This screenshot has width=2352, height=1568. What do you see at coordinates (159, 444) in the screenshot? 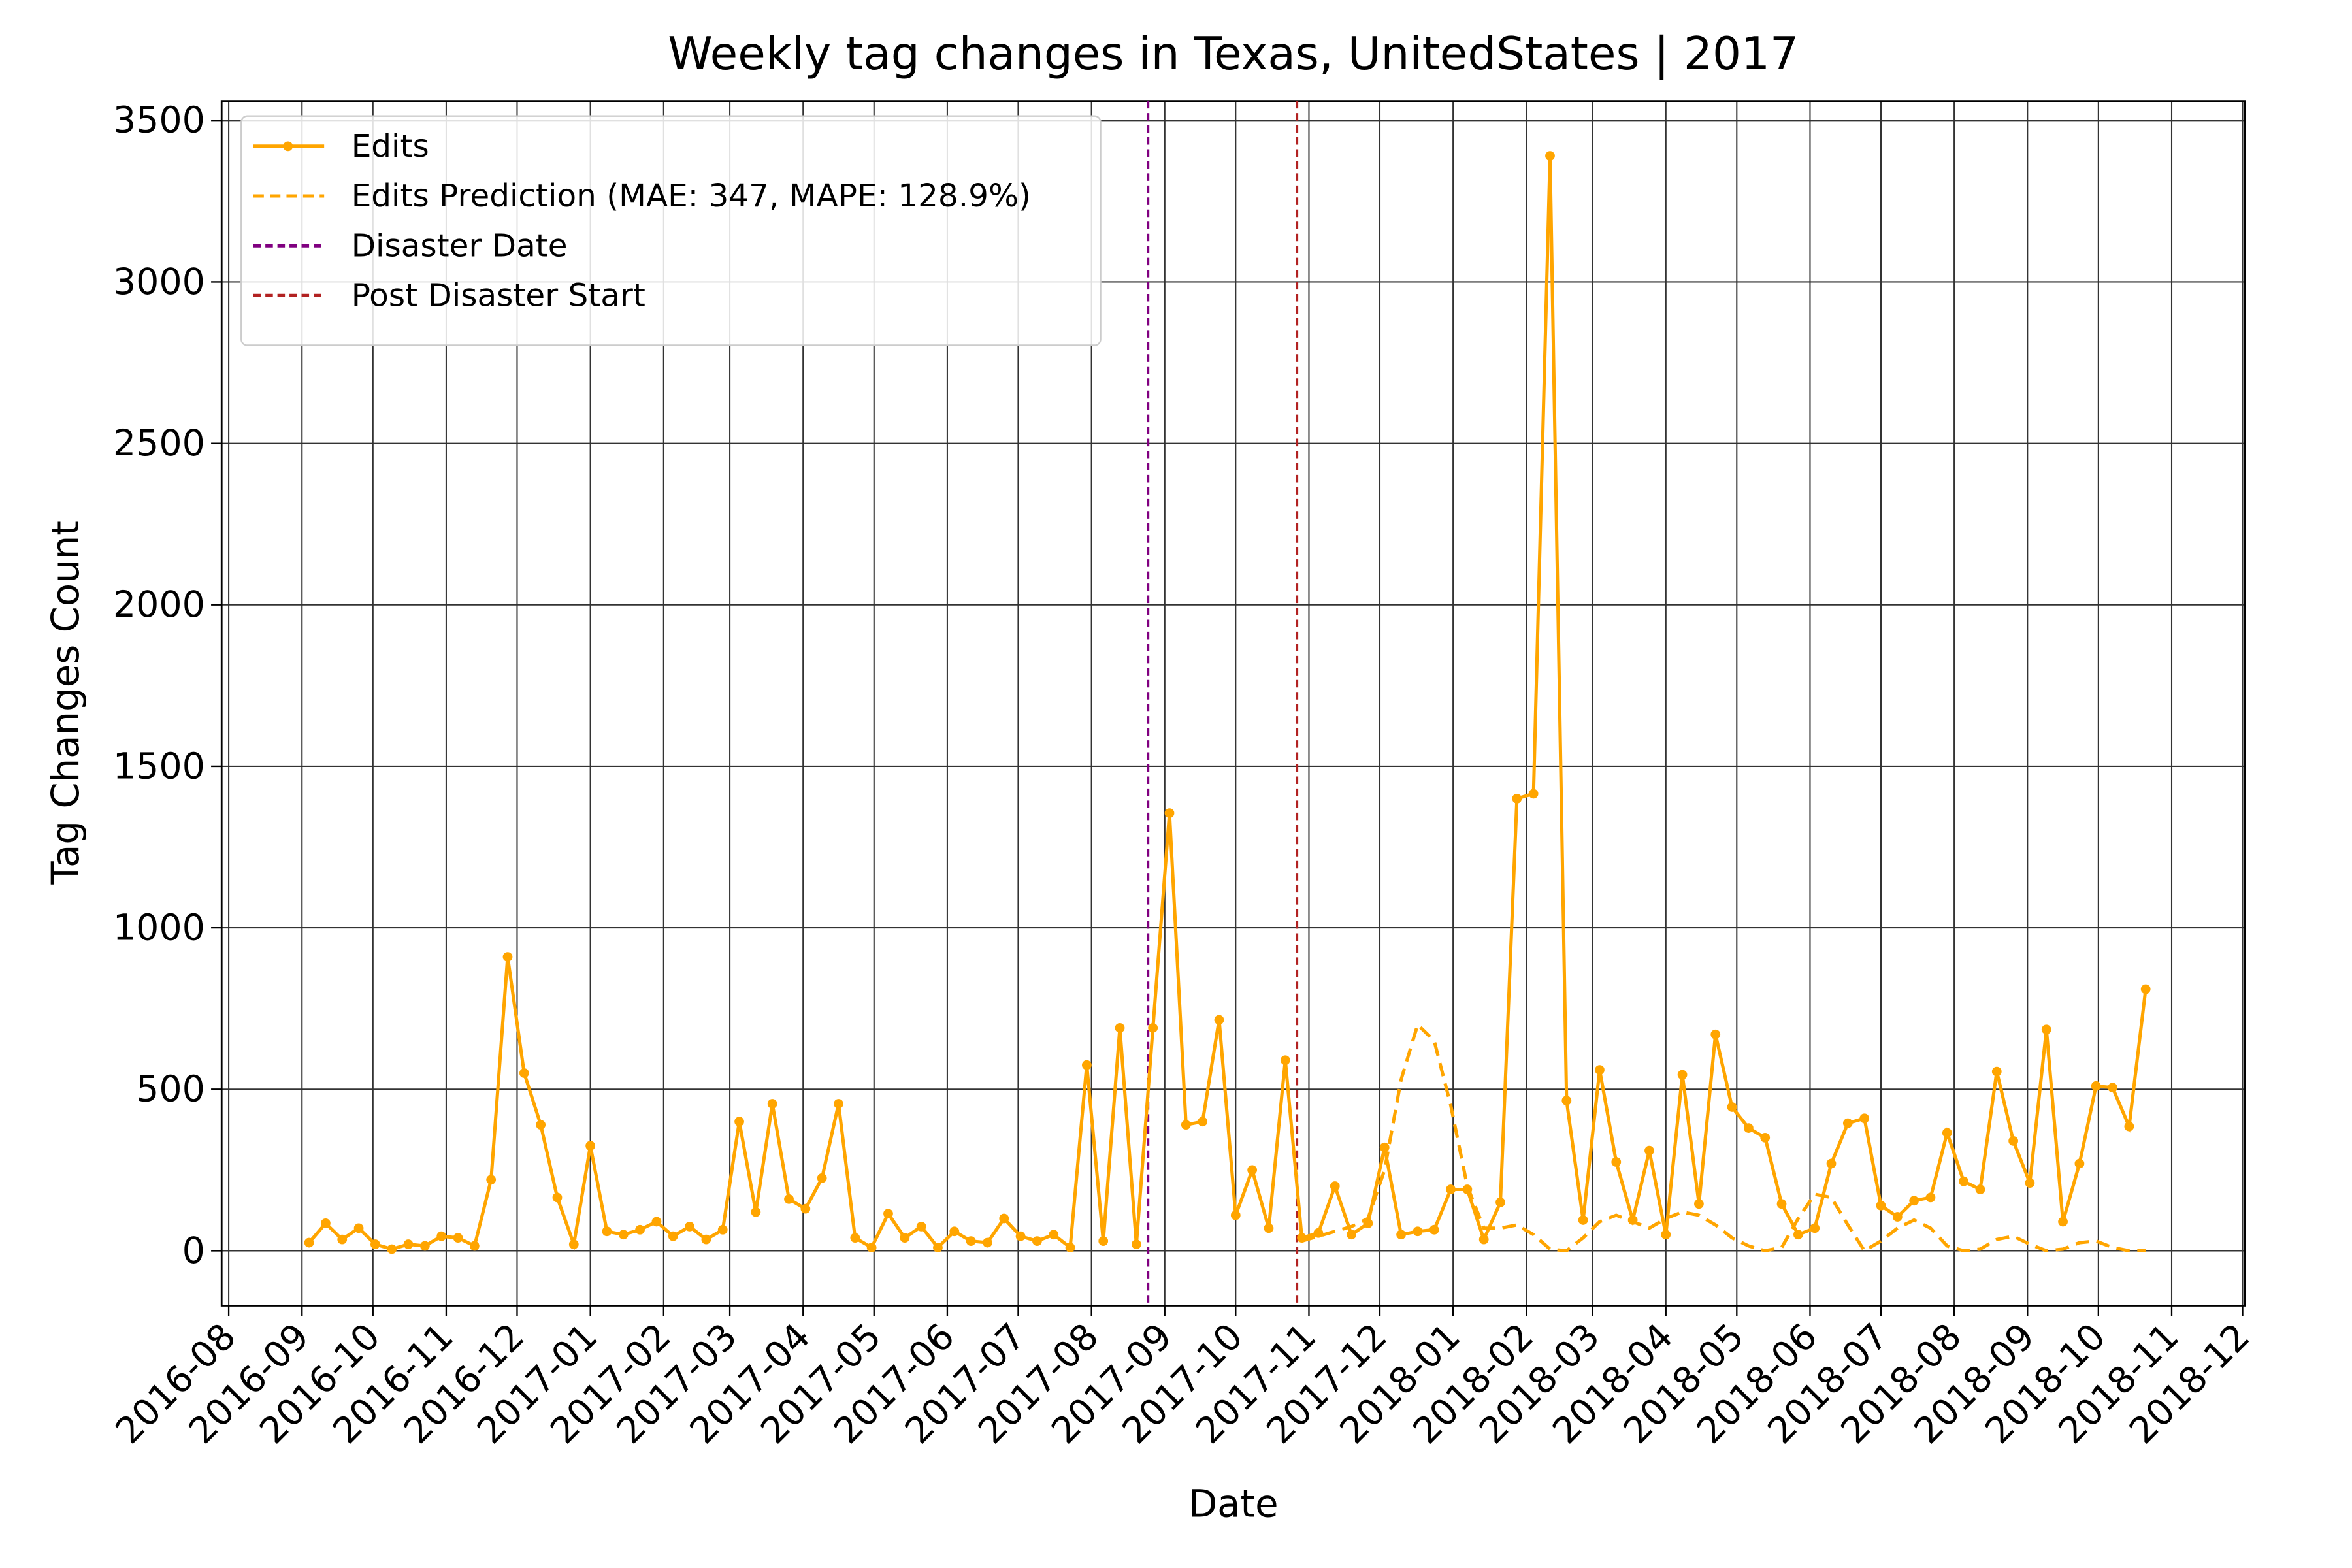
I see `y-tick-label: 2500` at bounding box center [159, 444].